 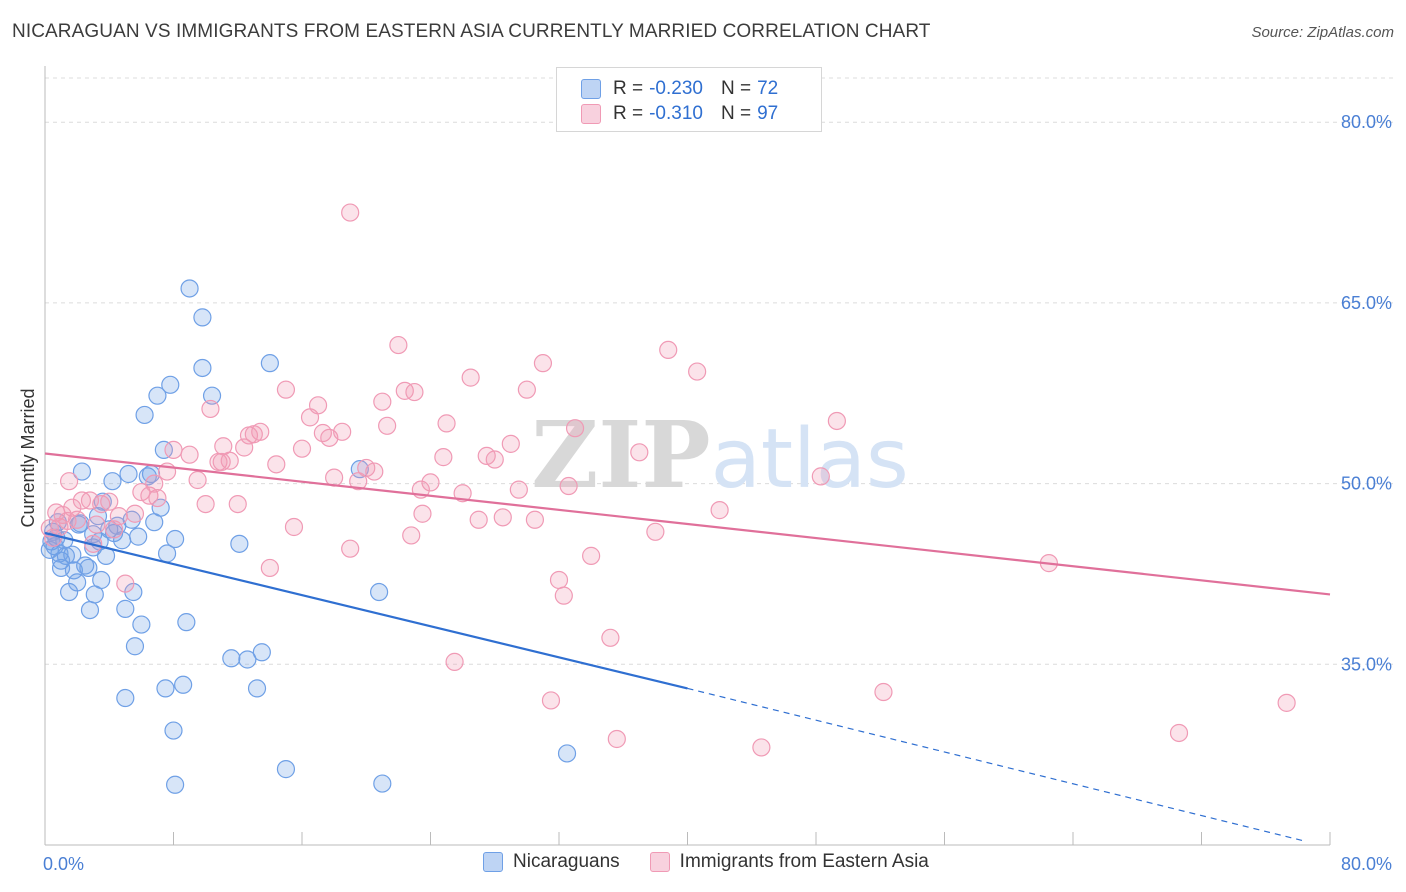 What do you see at coordinates (566, 861) in the screenshot?
I see `legend-label-nicaraguans: Nicaraguans` at bounding box center [566, 861].